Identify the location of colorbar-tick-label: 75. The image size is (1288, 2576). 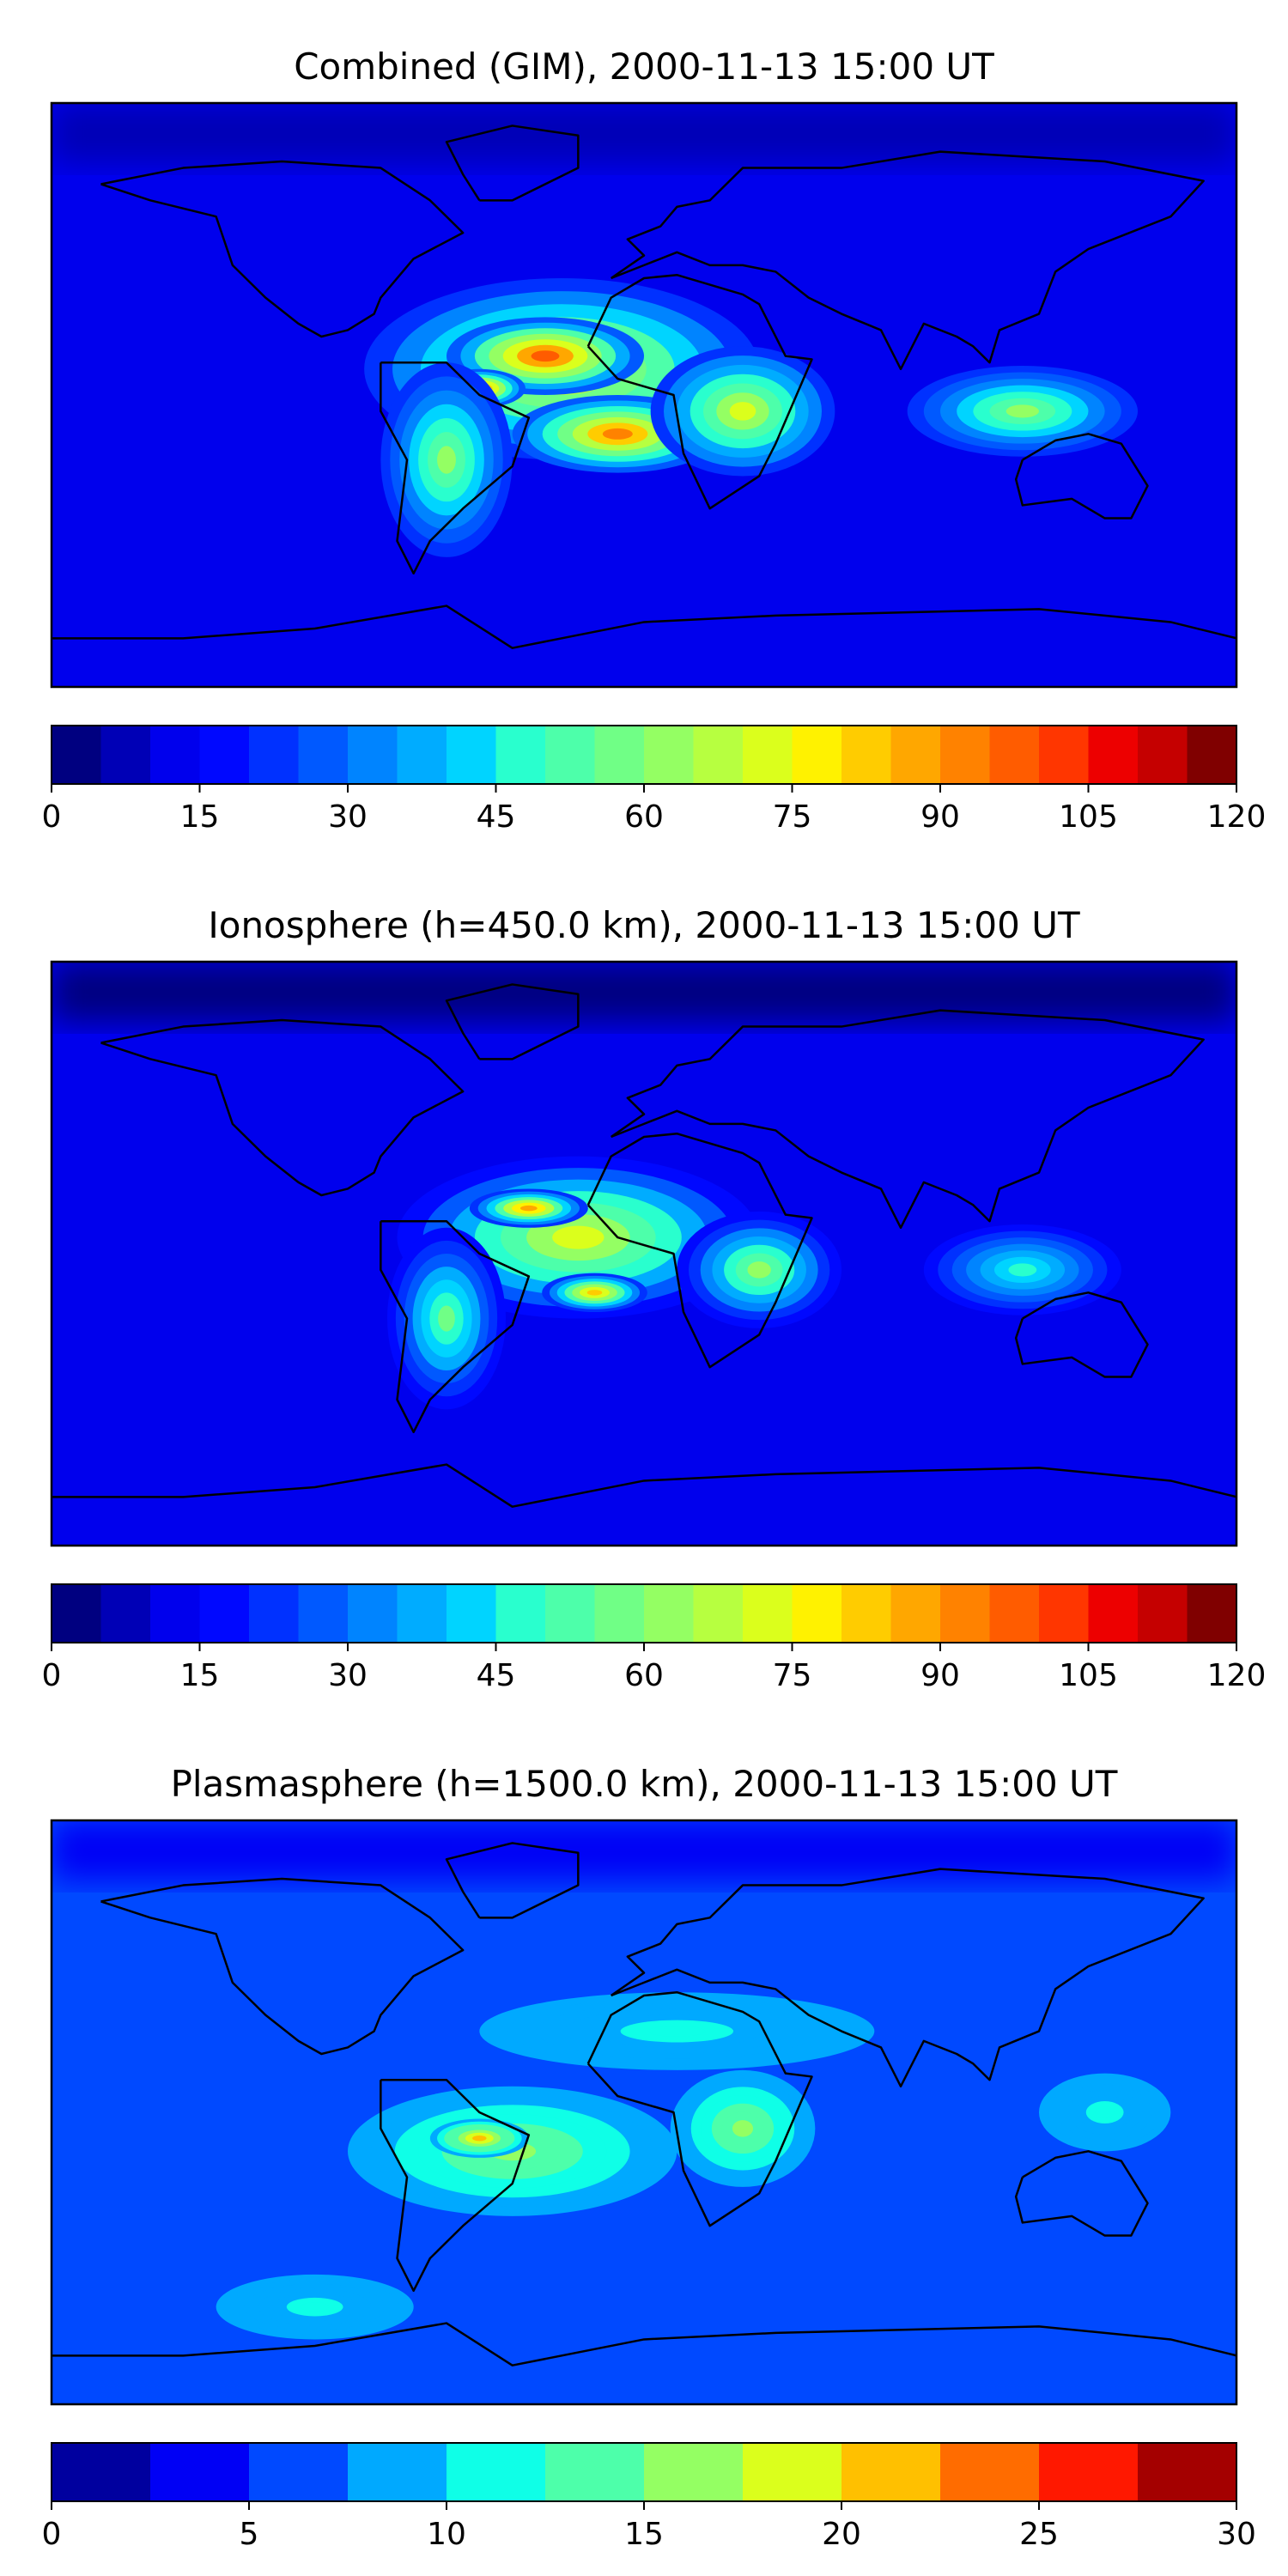
(792, 1675).